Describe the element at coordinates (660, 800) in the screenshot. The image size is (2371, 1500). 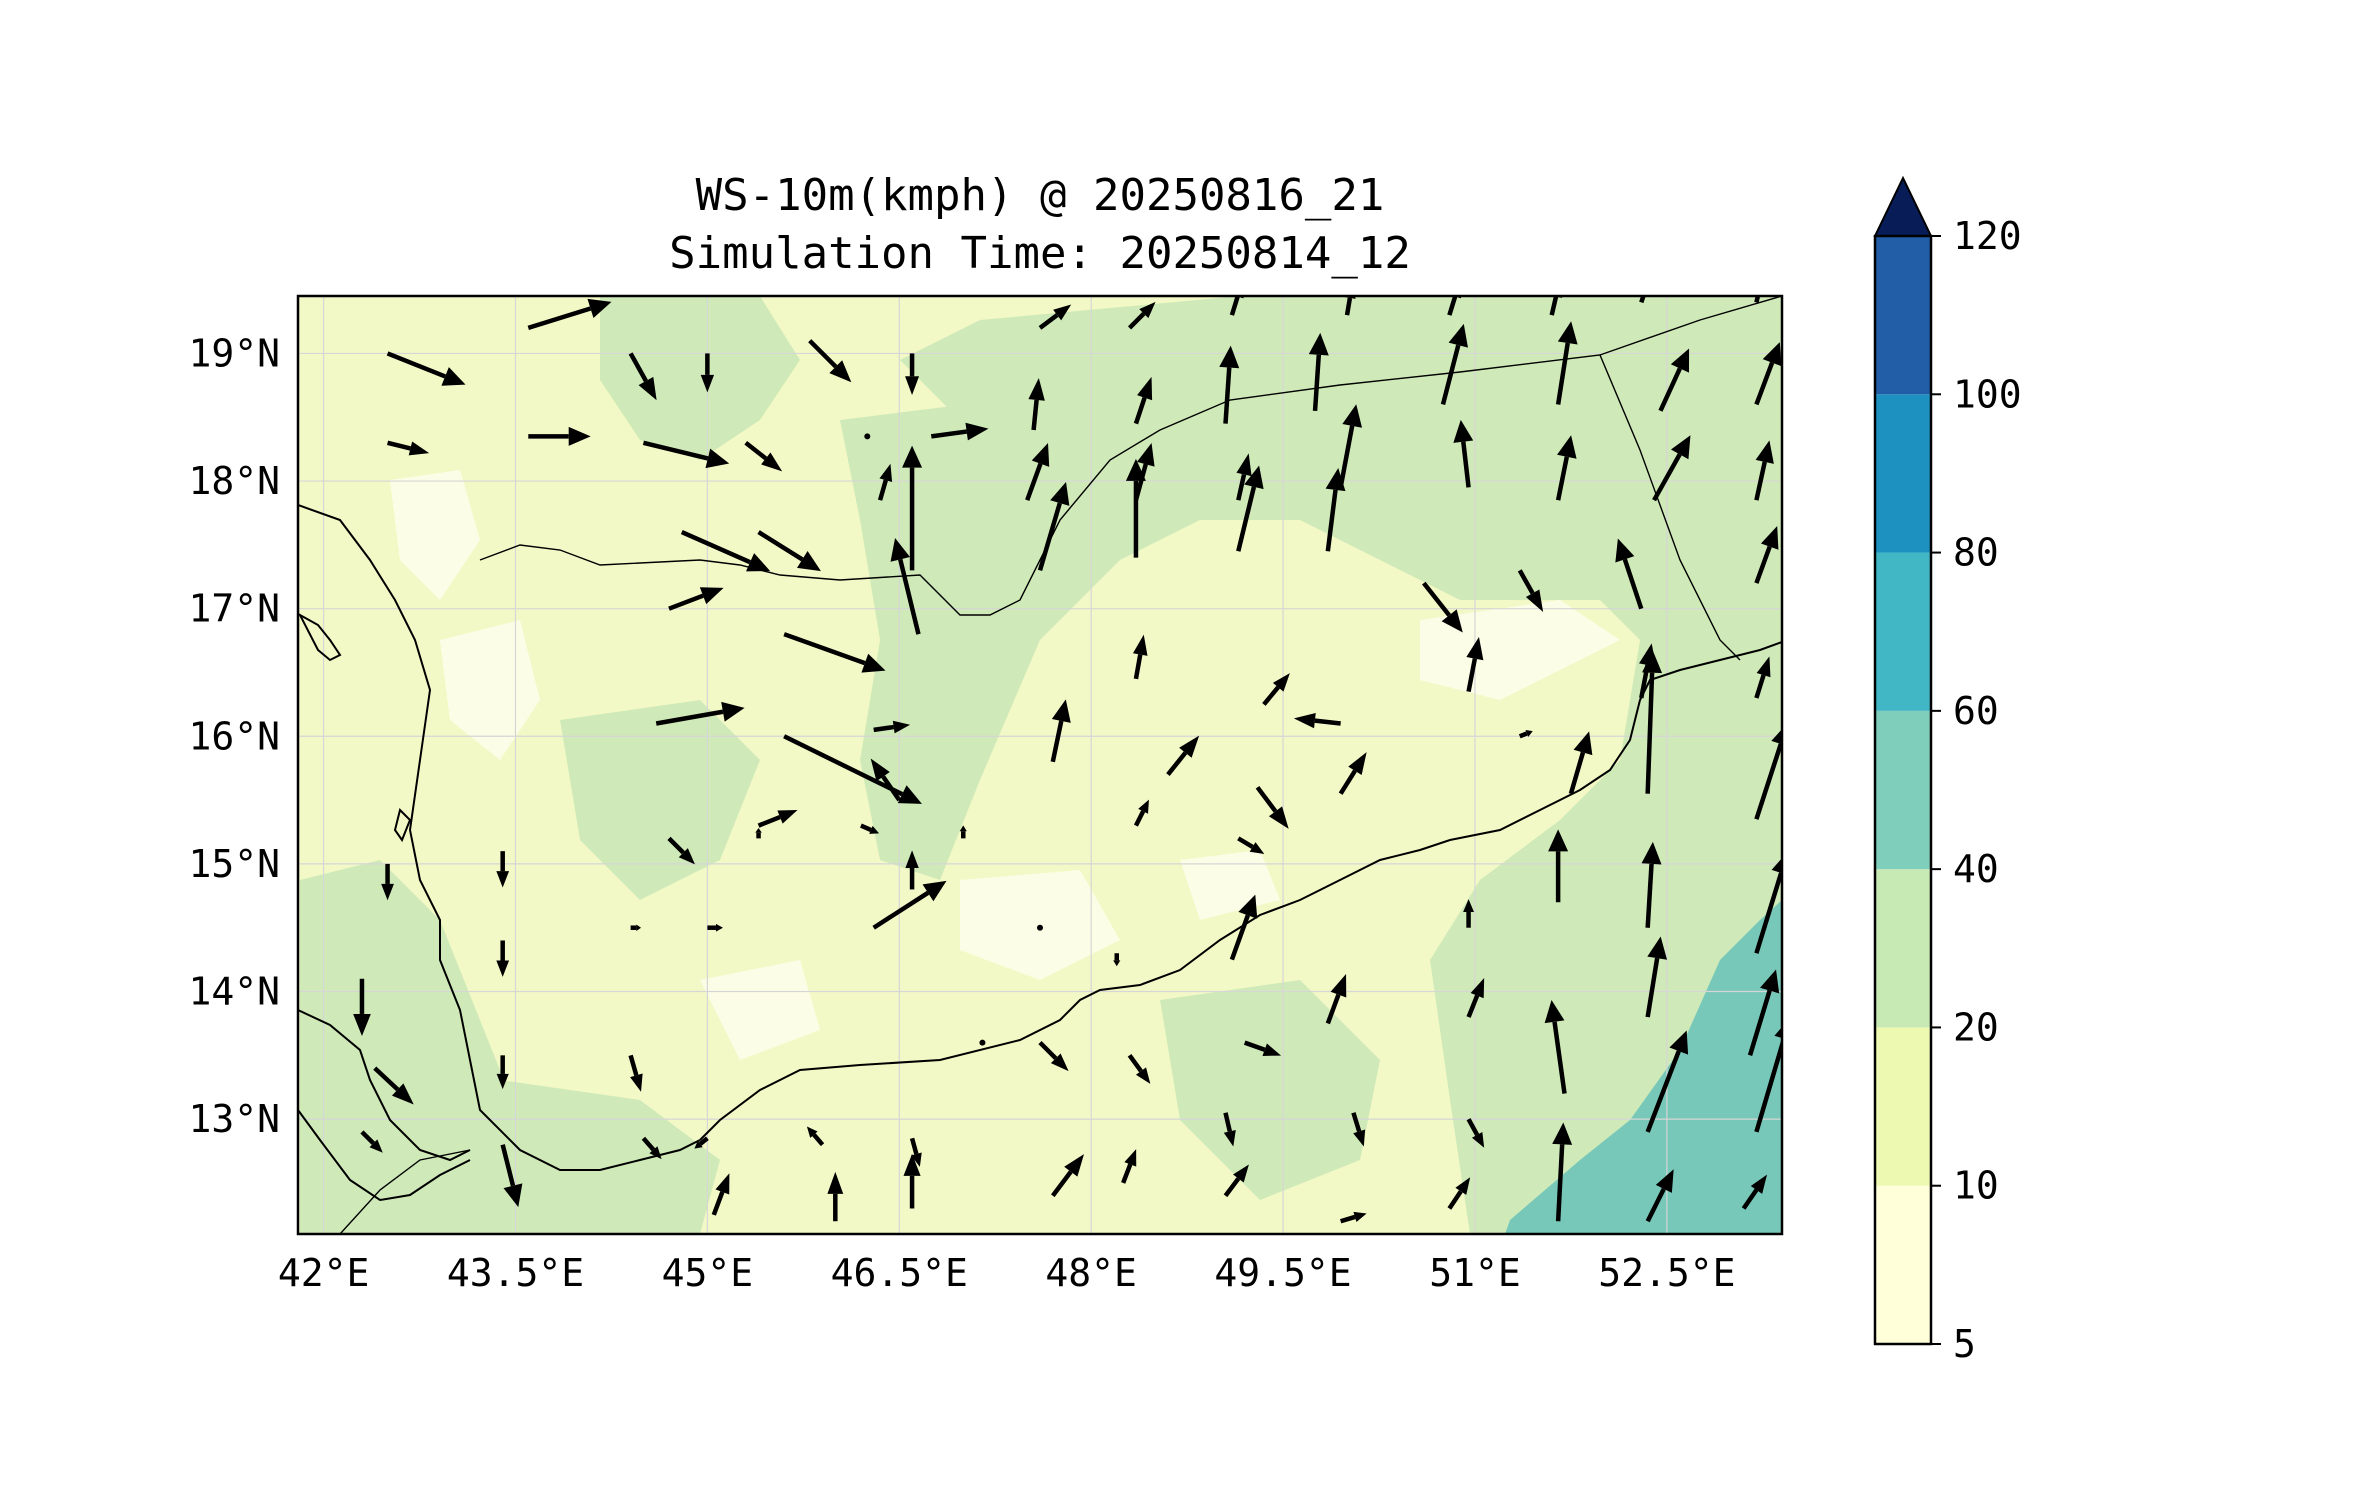
I see `wind-band-20-40-westcentral` at that location.